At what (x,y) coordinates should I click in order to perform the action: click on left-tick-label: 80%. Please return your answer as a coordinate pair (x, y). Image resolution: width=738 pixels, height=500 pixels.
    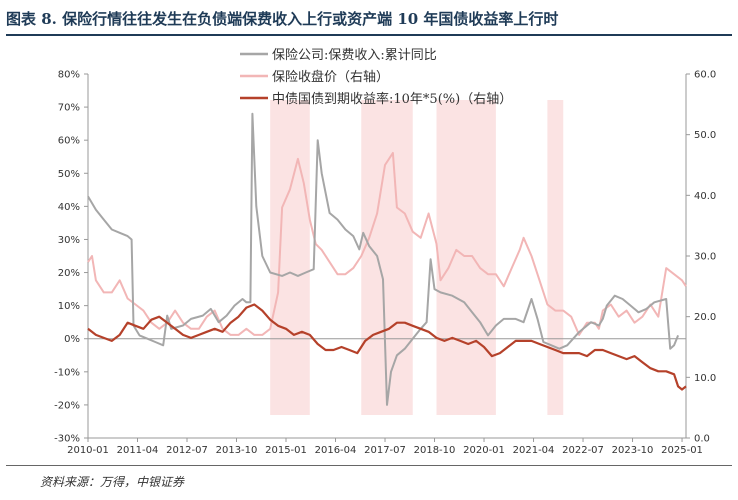
    Looking at the image, I should click on (69, 75).